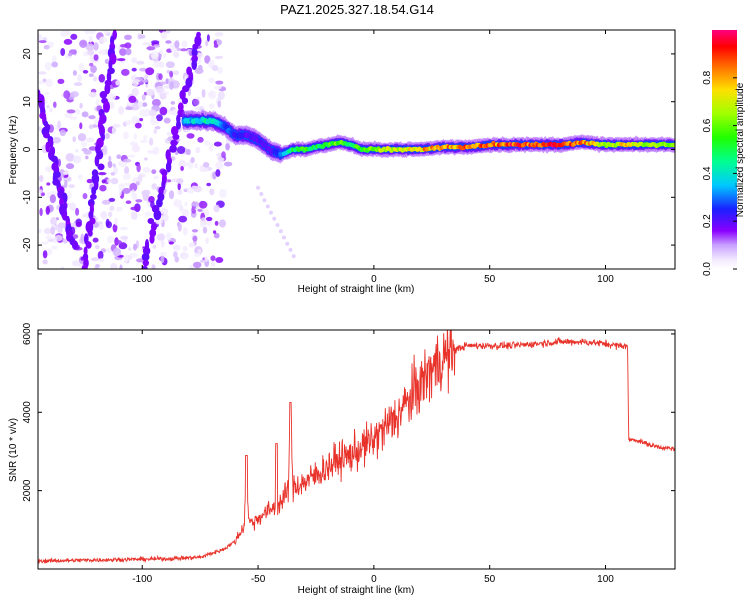  Describe the element at coordinates (27, 412) in the screenshot. I see `snr-ytick-label: 4000` at that location.